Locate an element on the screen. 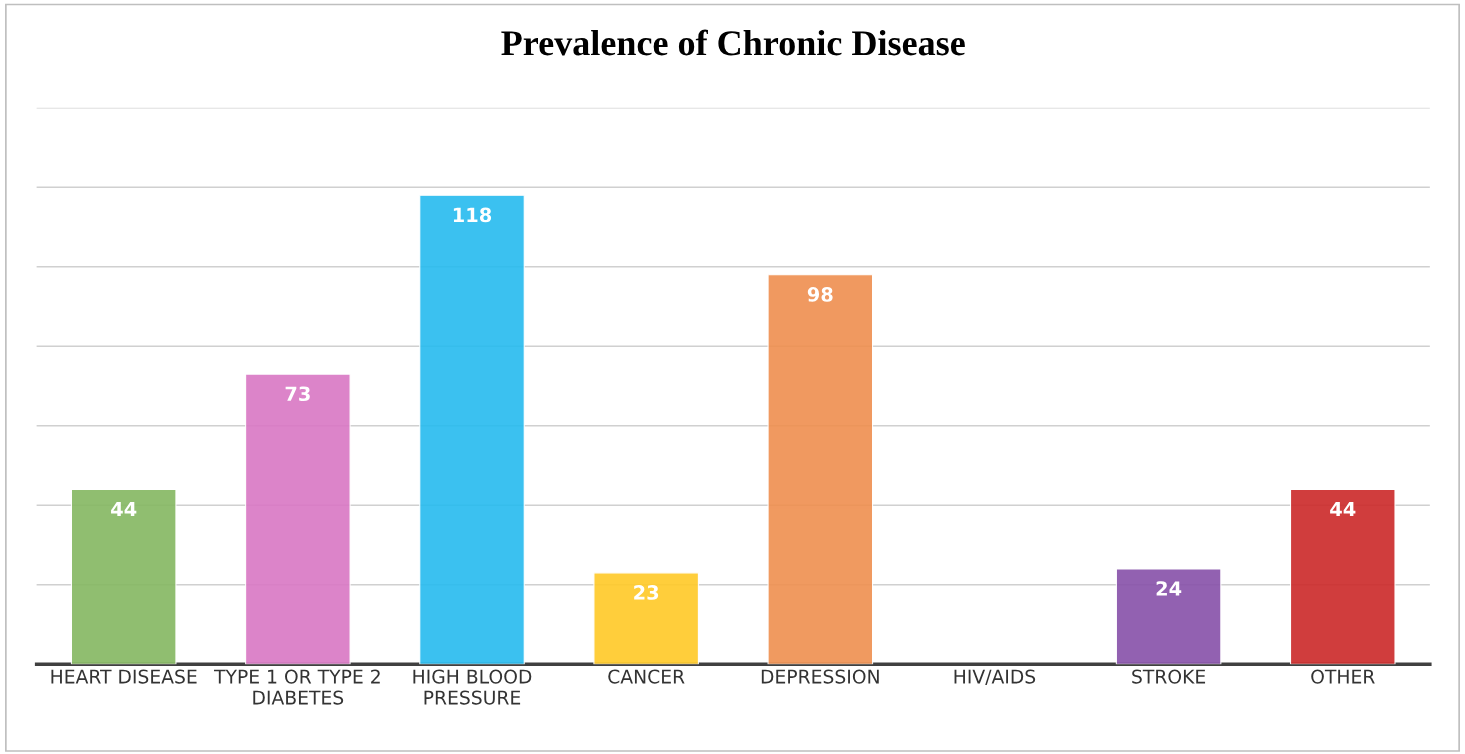 Image resolution: width=1465 pixels, height=754 pixels. chart-title: Prevalence of Chronic Disease is located at coordinates (733, 42).